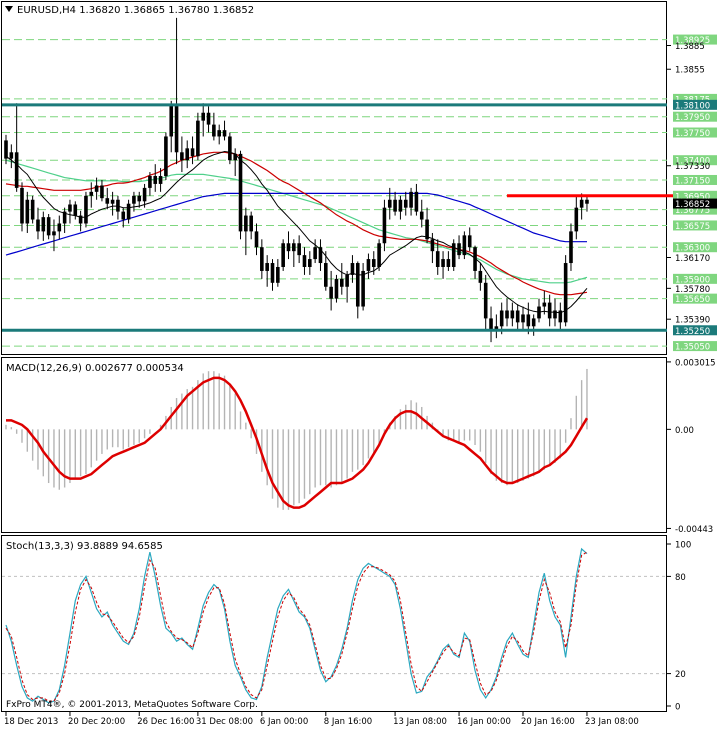 Image resolution: width=717 pixels, height=729 pixels. What do you see at coordinates (692, 181) in the screenshot?
I see `level-label: 1.37150` at bounding box center [692, 181].